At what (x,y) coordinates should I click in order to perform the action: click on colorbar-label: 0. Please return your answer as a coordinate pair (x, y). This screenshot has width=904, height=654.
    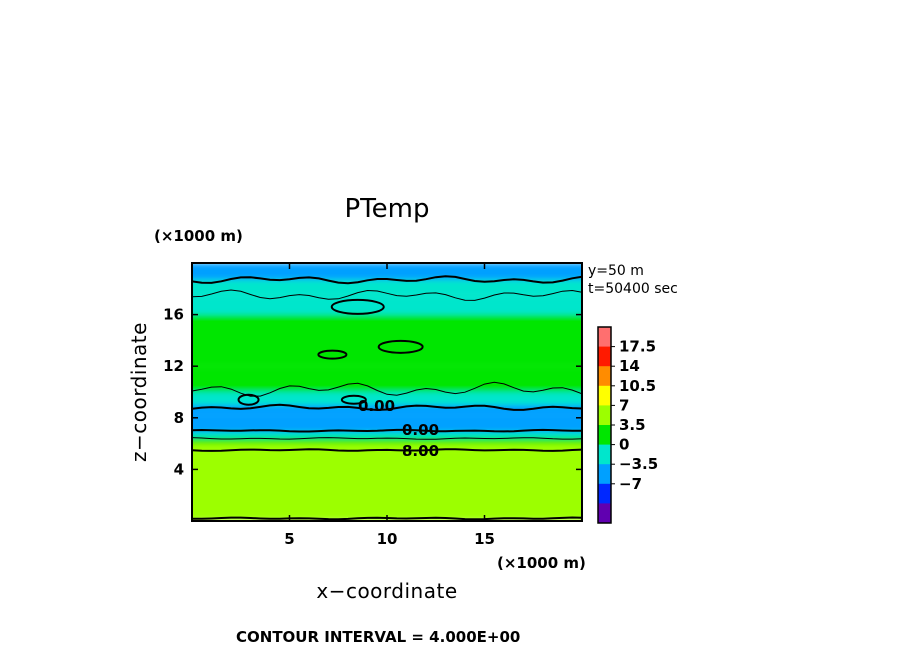
    Looking at the image, I should click on (624, 445).